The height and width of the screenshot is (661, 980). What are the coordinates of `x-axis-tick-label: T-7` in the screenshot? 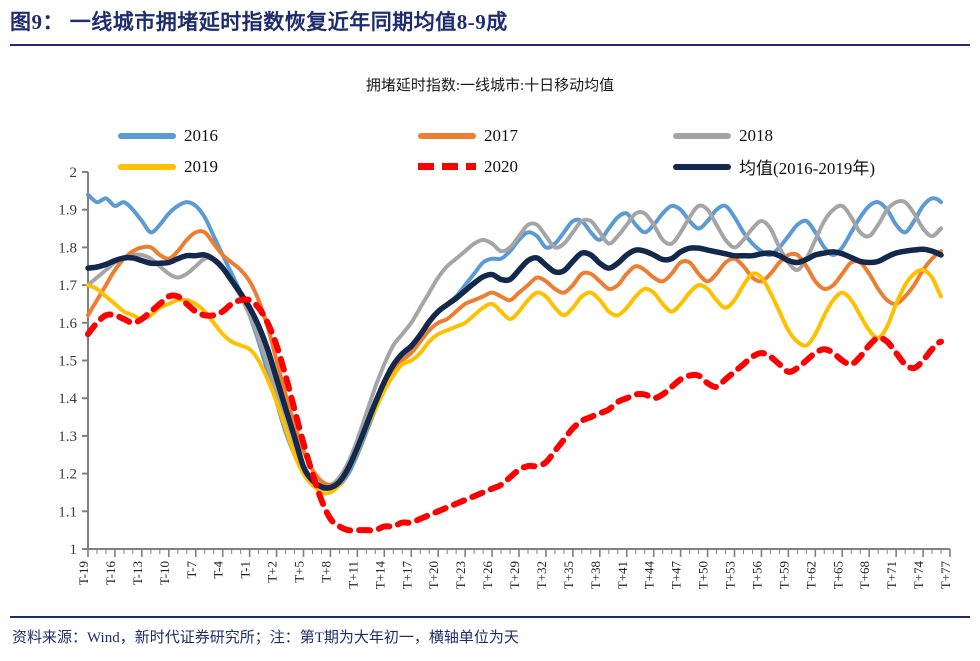 It's located at (191, 570).